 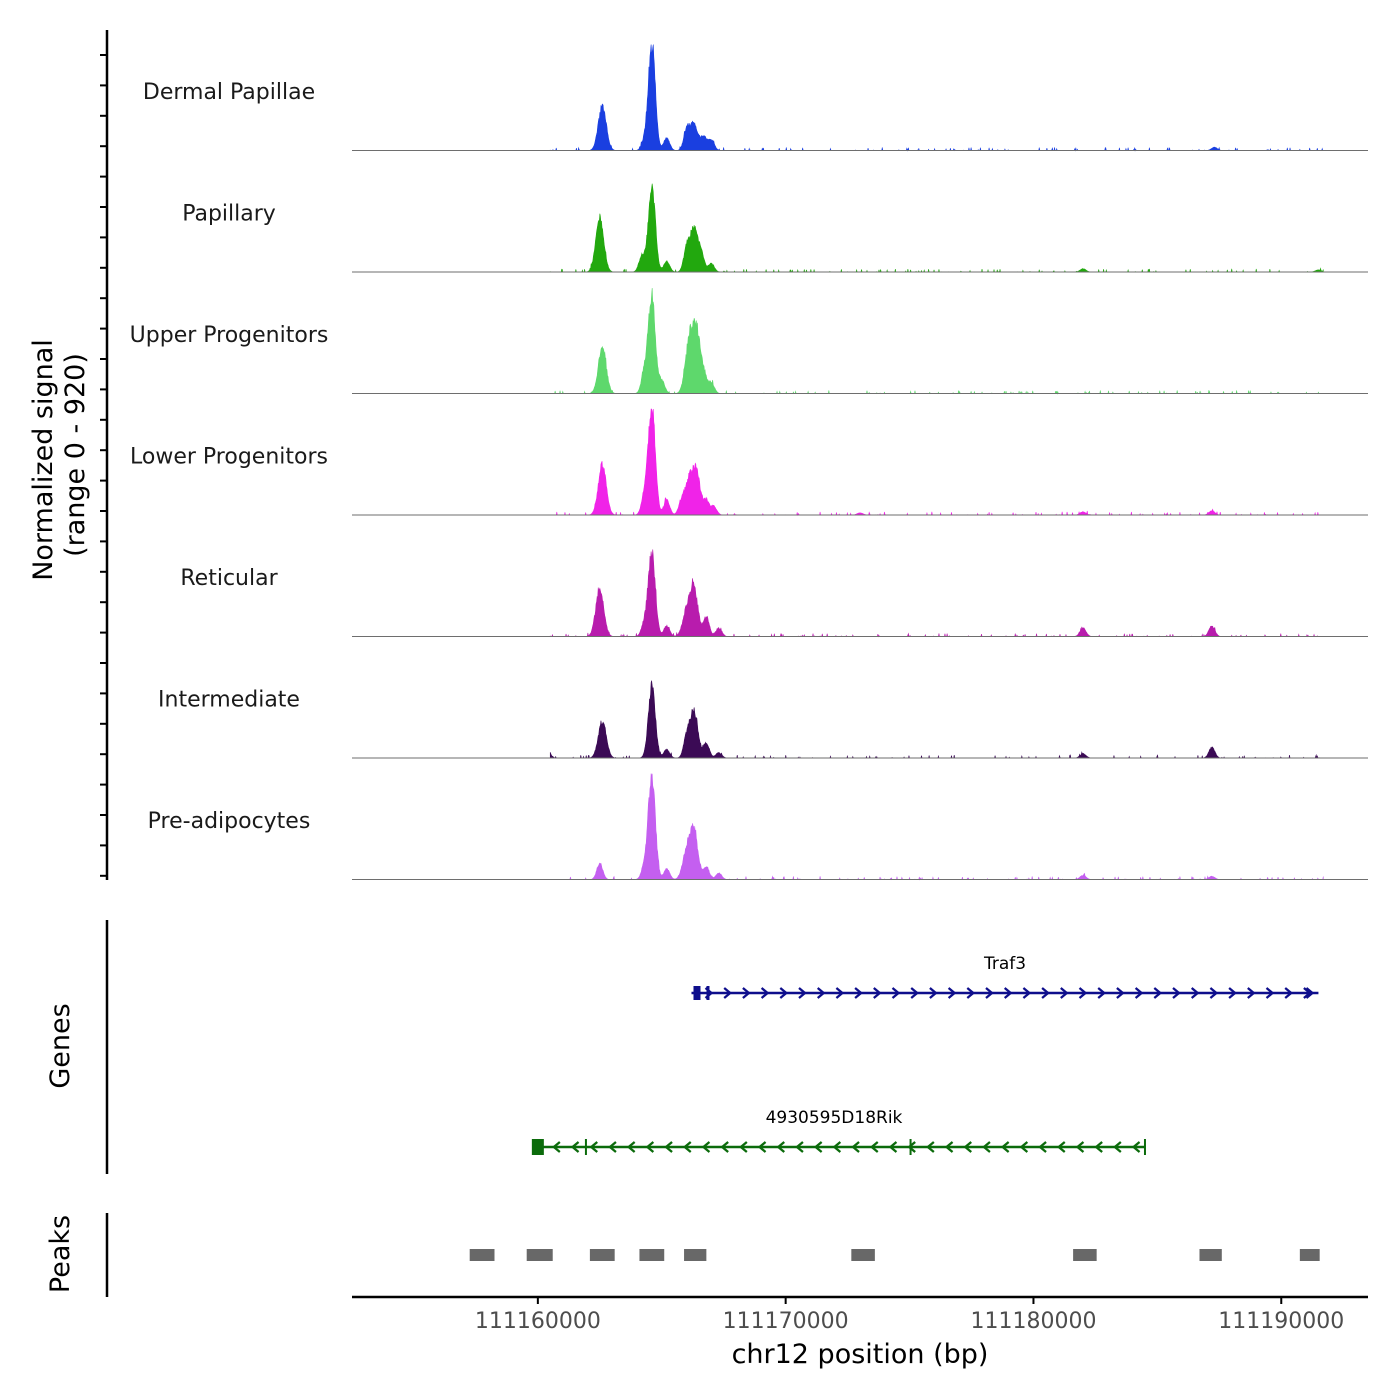 I want to click on coverage-track: Papillary, so click(x=775, y=228).